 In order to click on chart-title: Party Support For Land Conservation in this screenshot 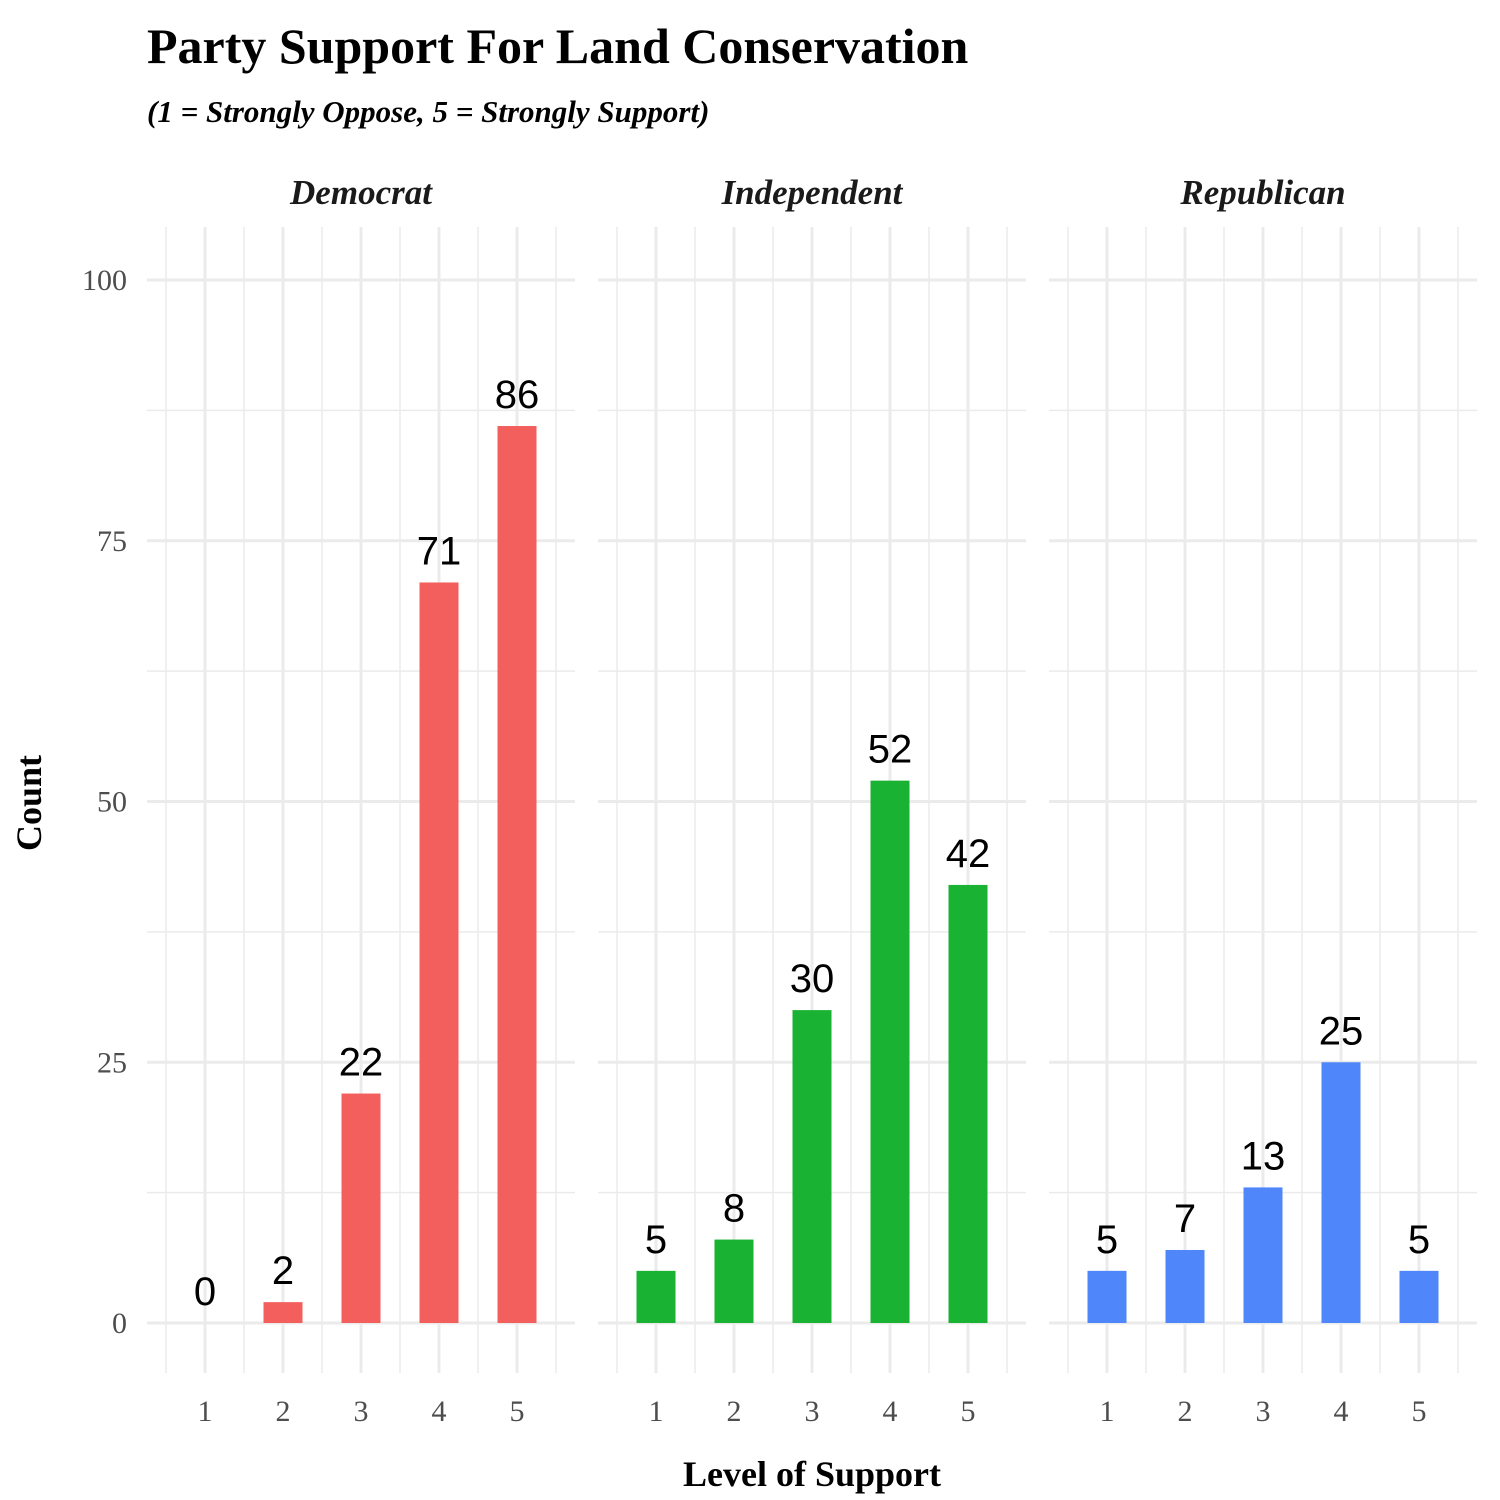, I will do `click(558, 46)`.